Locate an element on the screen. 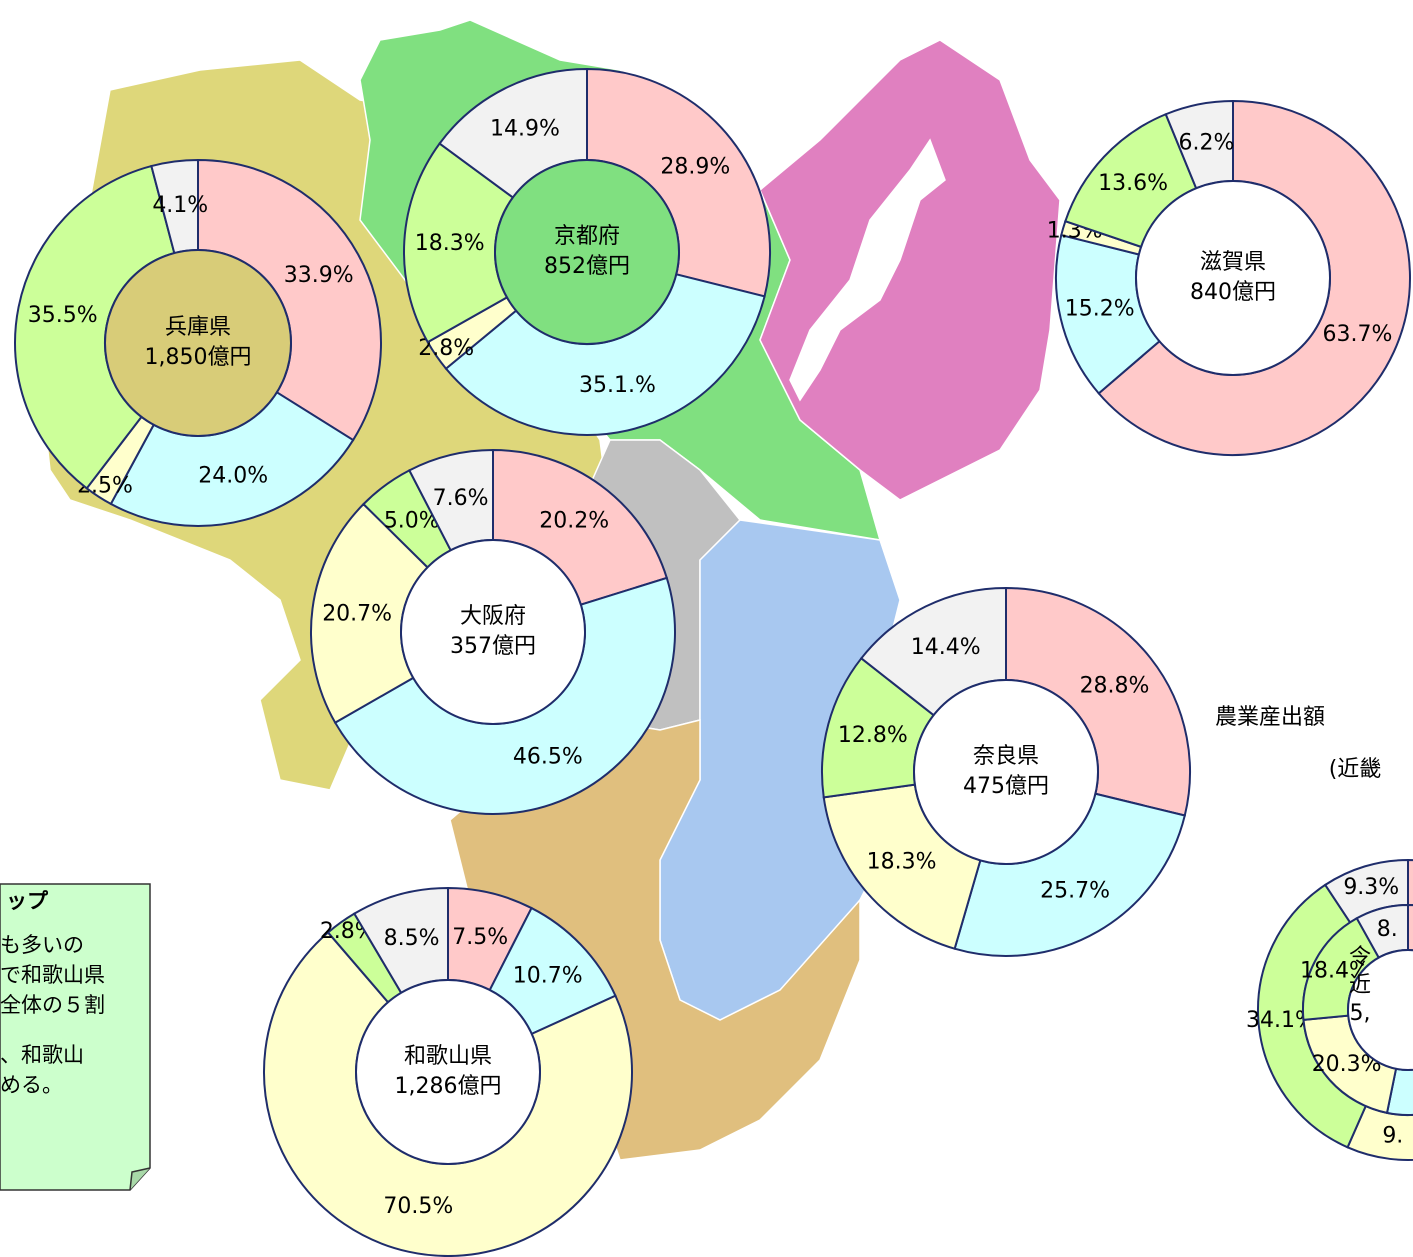  donut-title: 和歌山県 is located at coordinates (448, 1056).